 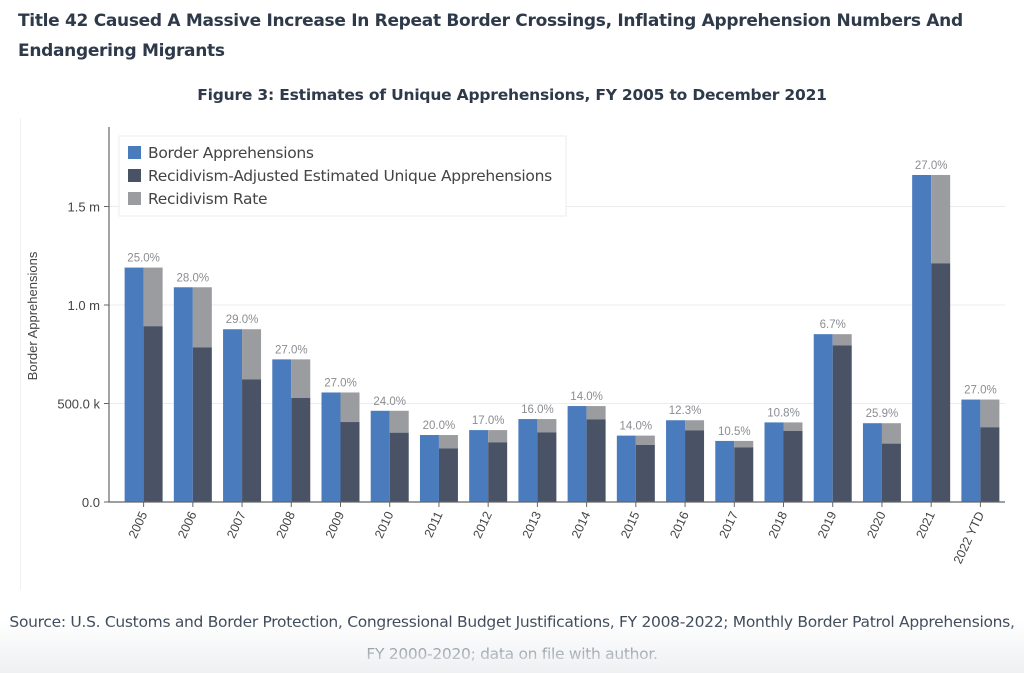 What do you see at coordinates (384, 524) in the screenshot?
I see `x-tick-label: 2010` at bounding box center [384, 524].